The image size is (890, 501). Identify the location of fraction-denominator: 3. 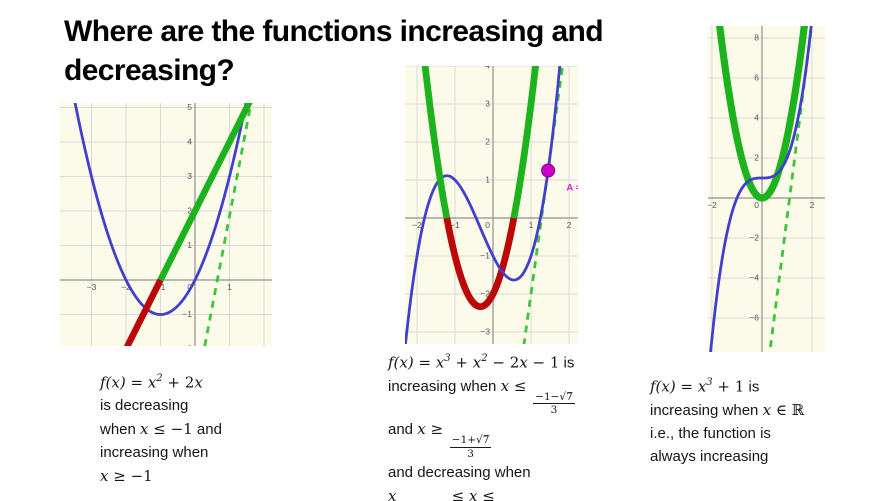
(470, 453).